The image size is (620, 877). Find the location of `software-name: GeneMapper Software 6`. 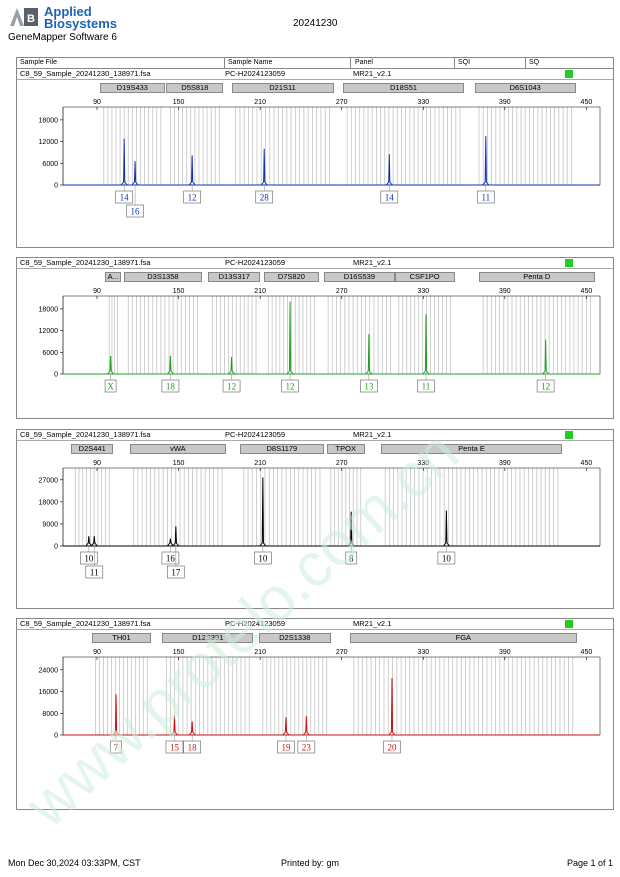

software-name: GeneMapper Software 6 is located at coordinates (62, 37).